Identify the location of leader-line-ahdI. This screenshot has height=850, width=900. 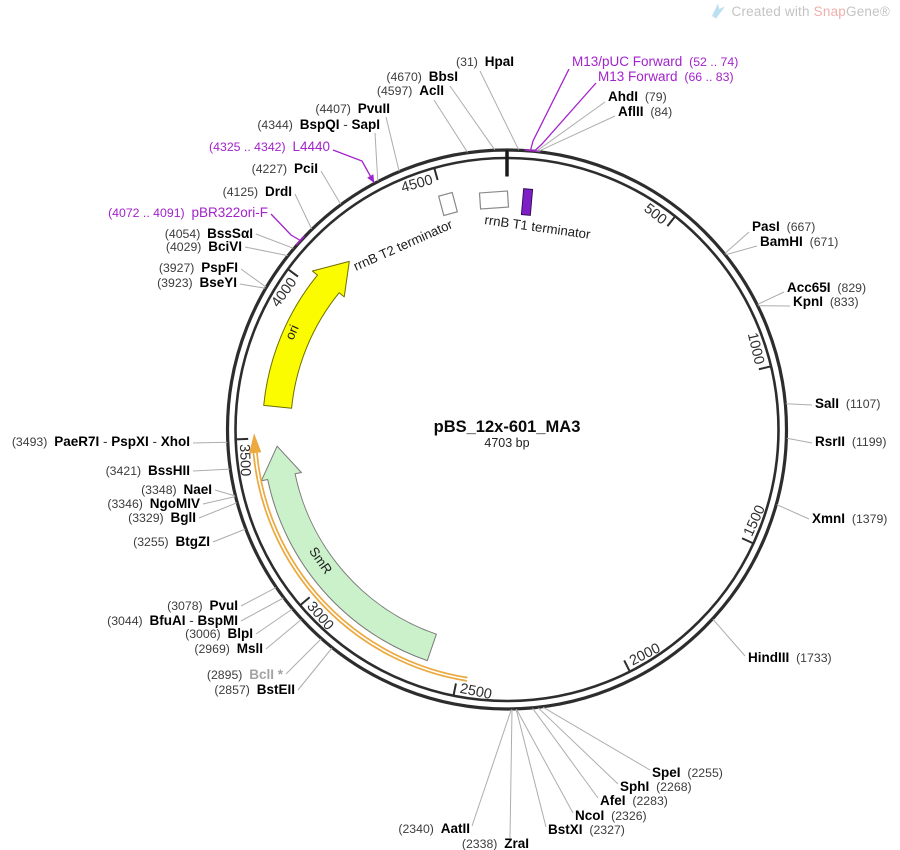
(571, 126).